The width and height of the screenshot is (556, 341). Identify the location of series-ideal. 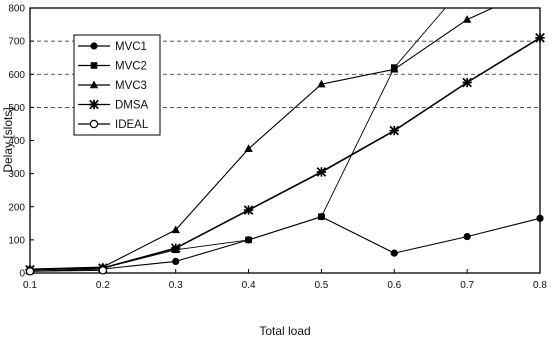
(66, 271).